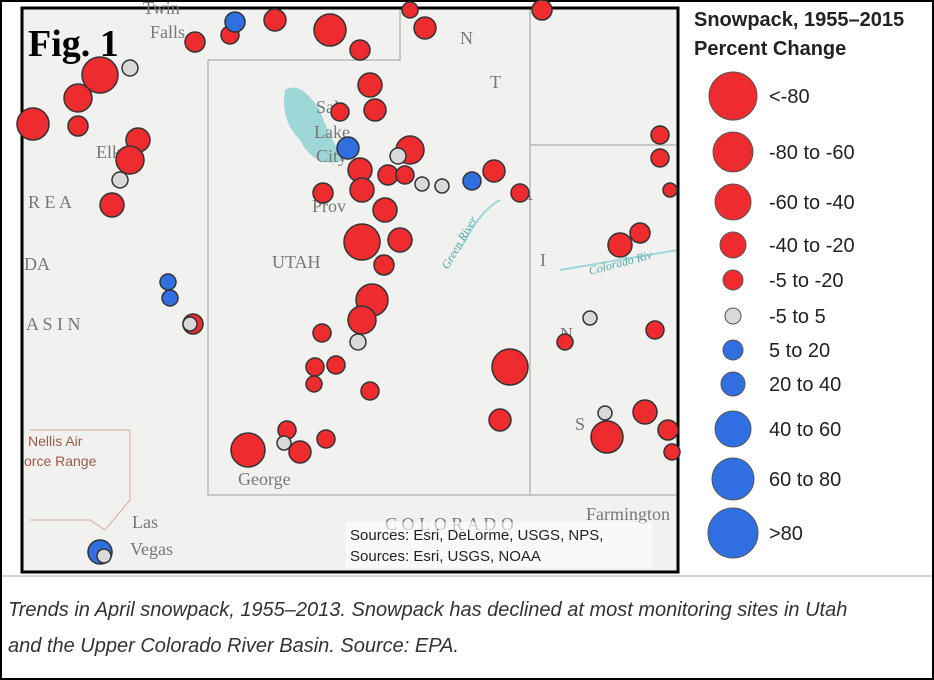 The width and height of the screenshot is (934, 680). Describe the element at coordinates (80, 480) in the screenshot. I see `range-border` at that location.